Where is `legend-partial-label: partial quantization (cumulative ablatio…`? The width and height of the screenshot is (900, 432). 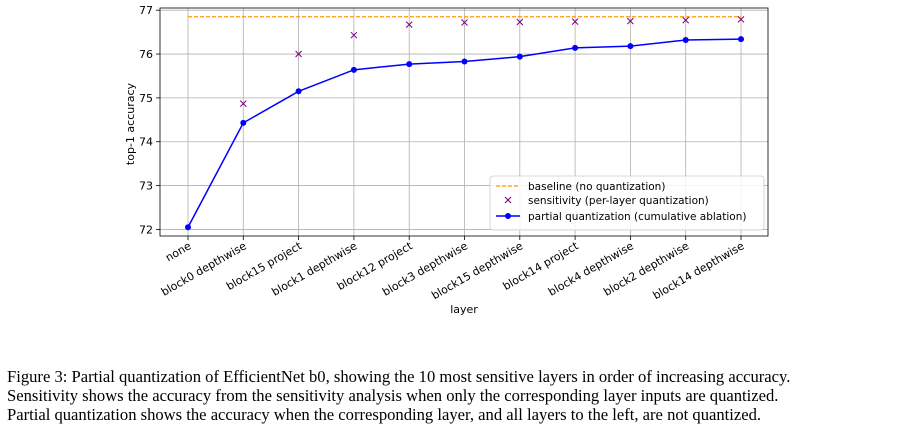 legend-partial-label: partial quantization (cumulative ablatio… is located at coordinates (637, 217).